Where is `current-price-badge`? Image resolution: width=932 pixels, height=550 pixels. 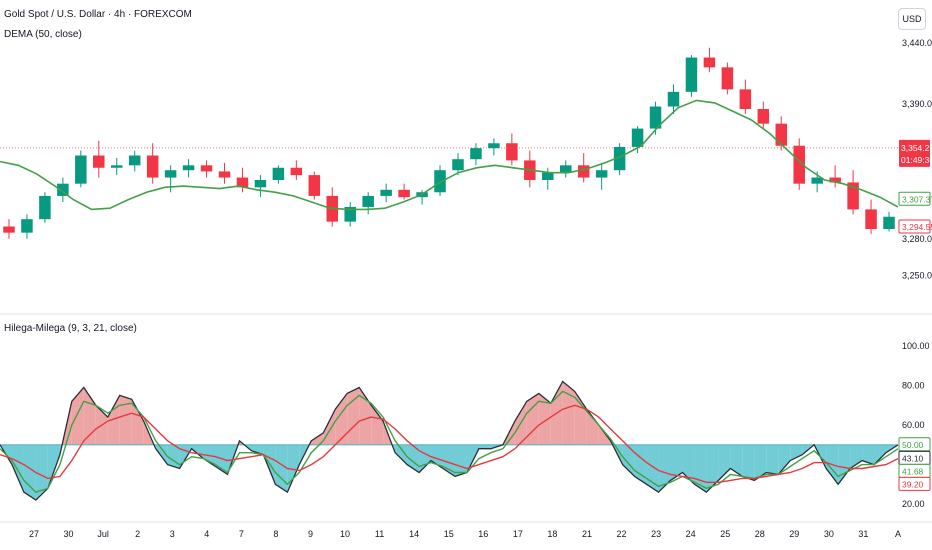 current-price-badge is located at coordinates (914, 153).